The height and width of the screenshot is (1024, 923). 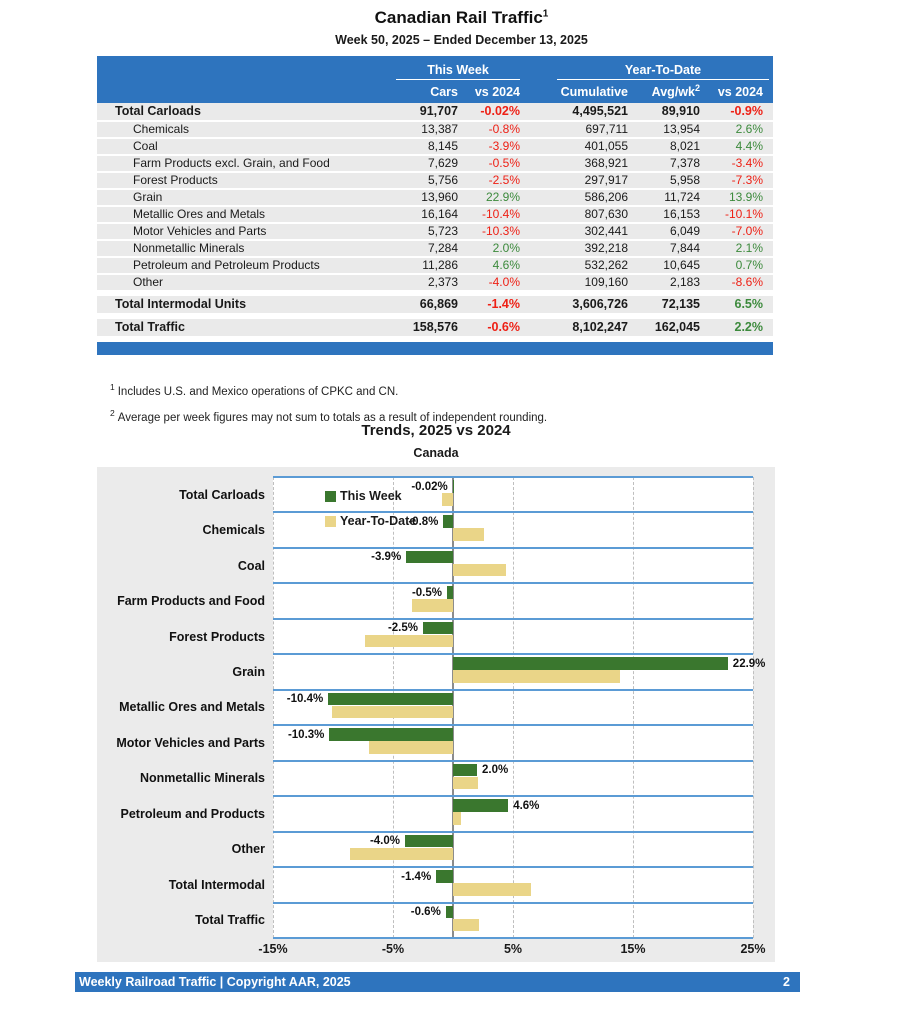 I want to click on row-label: Grain, so click(x=148, y=197).